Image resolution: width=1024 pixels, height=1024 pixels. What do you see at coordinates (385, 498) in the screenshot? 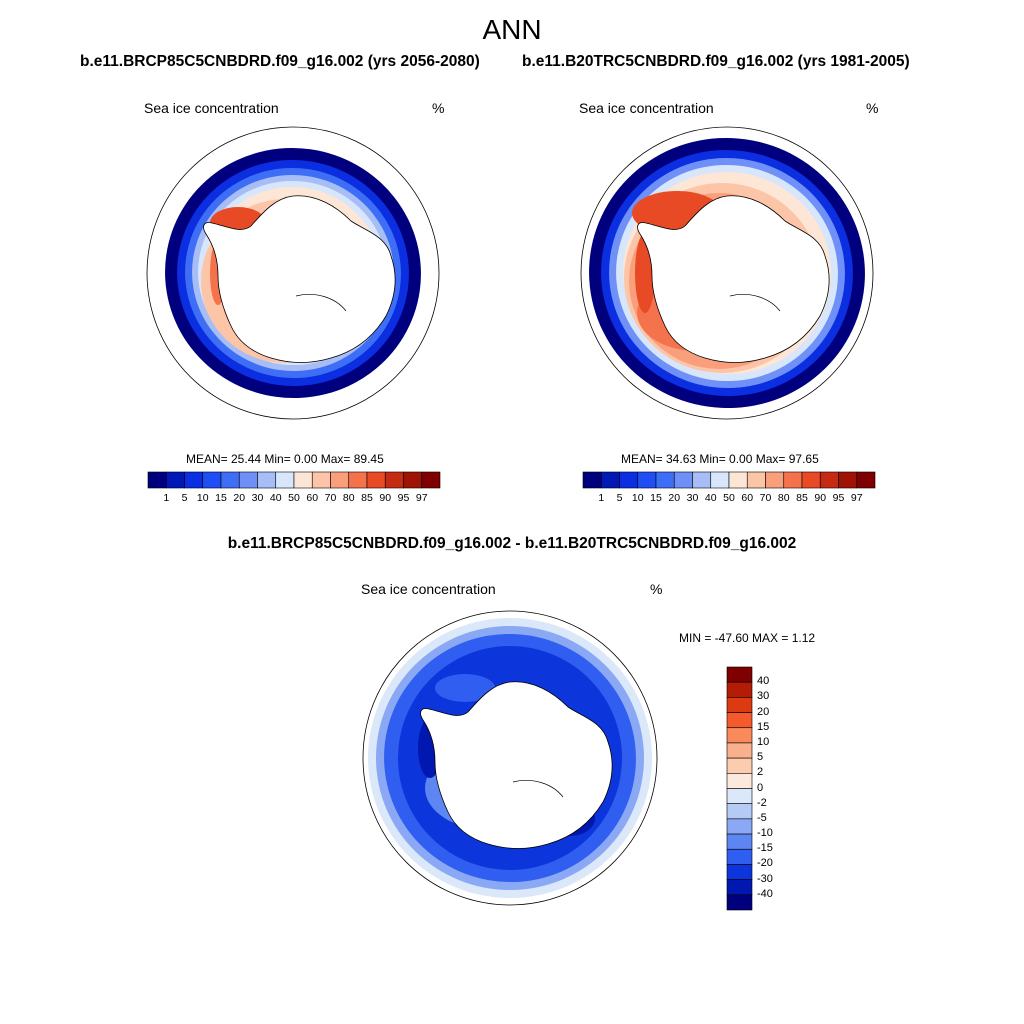
I see `left-colorbar-tick-label: 90` at bounding box center [385, 498].